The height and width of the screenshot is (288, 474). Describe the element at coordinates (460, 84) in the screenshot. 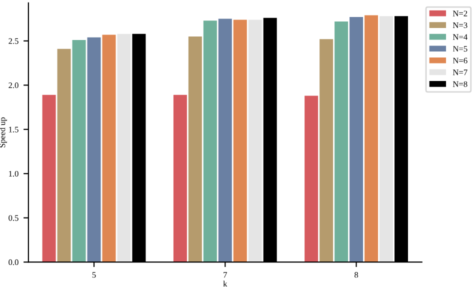

I see `legend-label: N=8` at that location.